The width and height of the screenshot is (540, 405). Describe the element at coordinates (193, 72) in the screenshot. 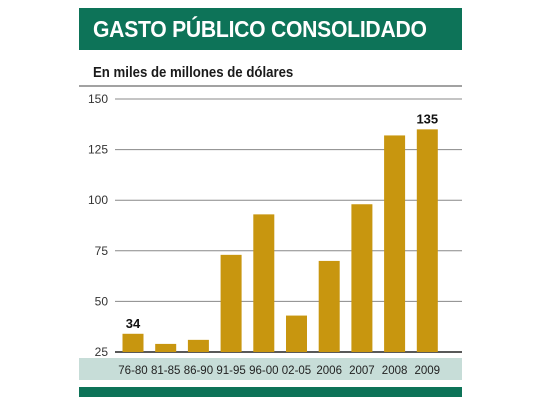

I see `chart-subtitle: En miles de millones de dólares` at that location.